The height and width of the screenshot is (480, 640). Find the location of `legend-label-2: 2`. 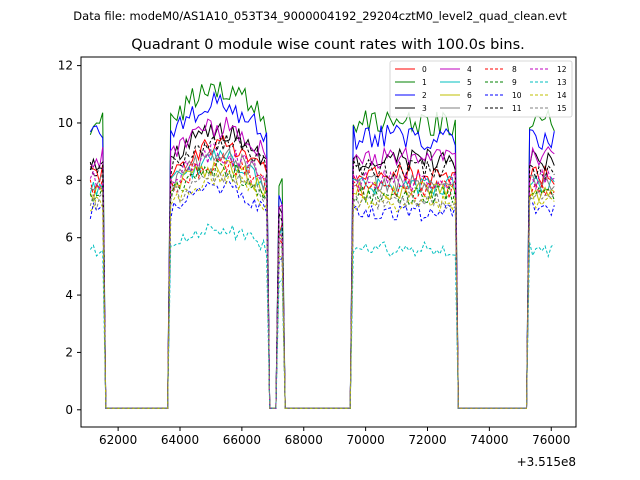

legend-label-2: 2 is located at coordinates (424, 95).